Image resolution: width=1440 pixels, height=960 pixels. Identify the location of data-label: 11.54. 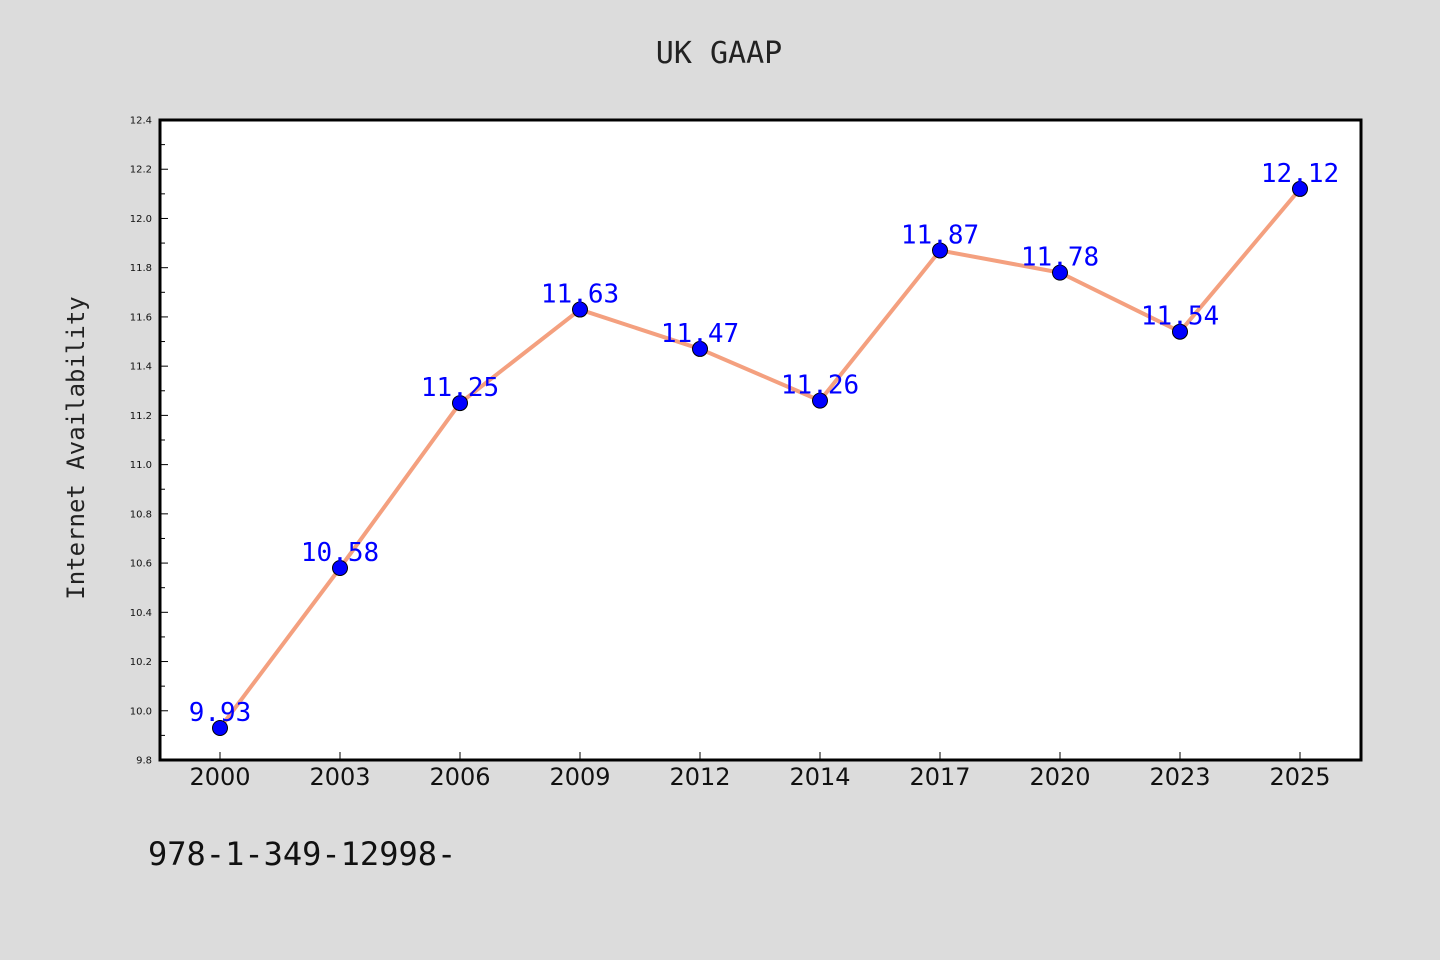
(1180, 317).